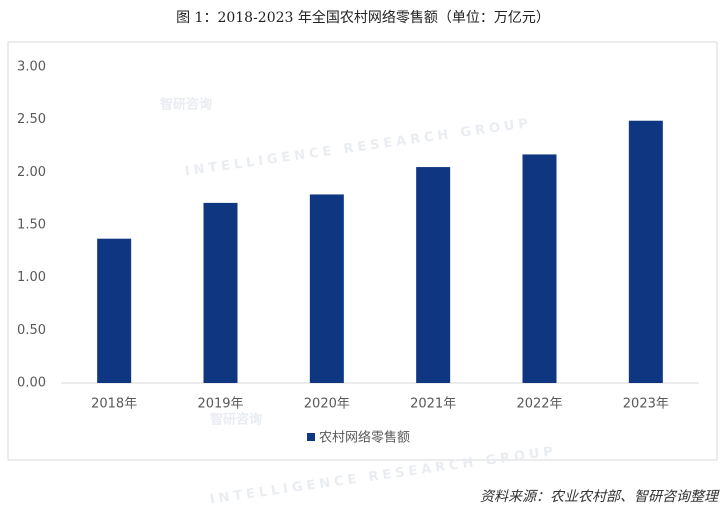 This screenshot has width=726, height=517. Describe the element at coordinates (311, 437) in the screenshot. I see `legend-swatch` at that location.